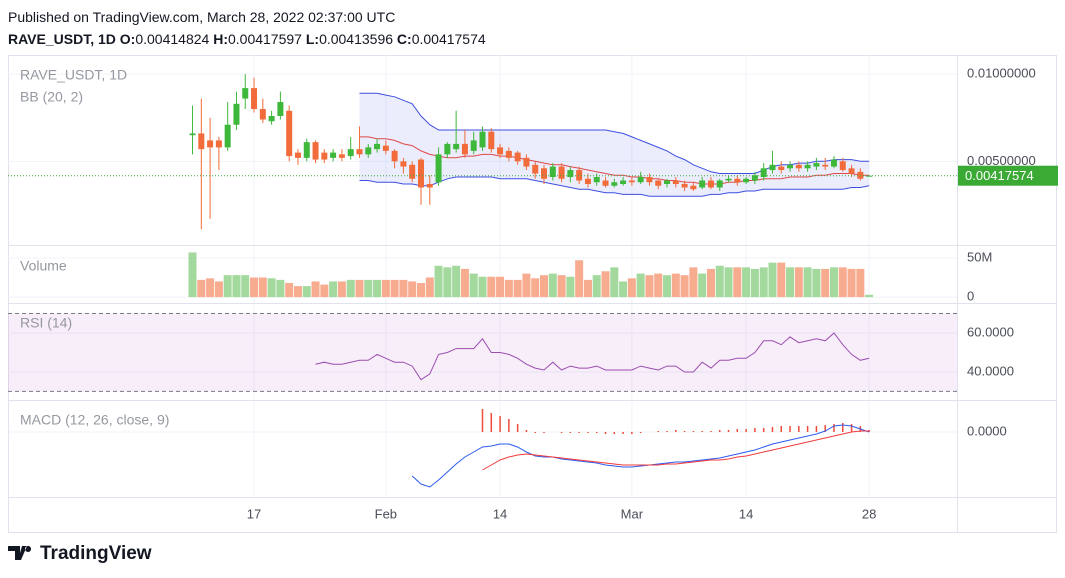 This screenshot has width=1065, height=578. I want to click on ohlc-value: 0.00413596, so click(356, 39).